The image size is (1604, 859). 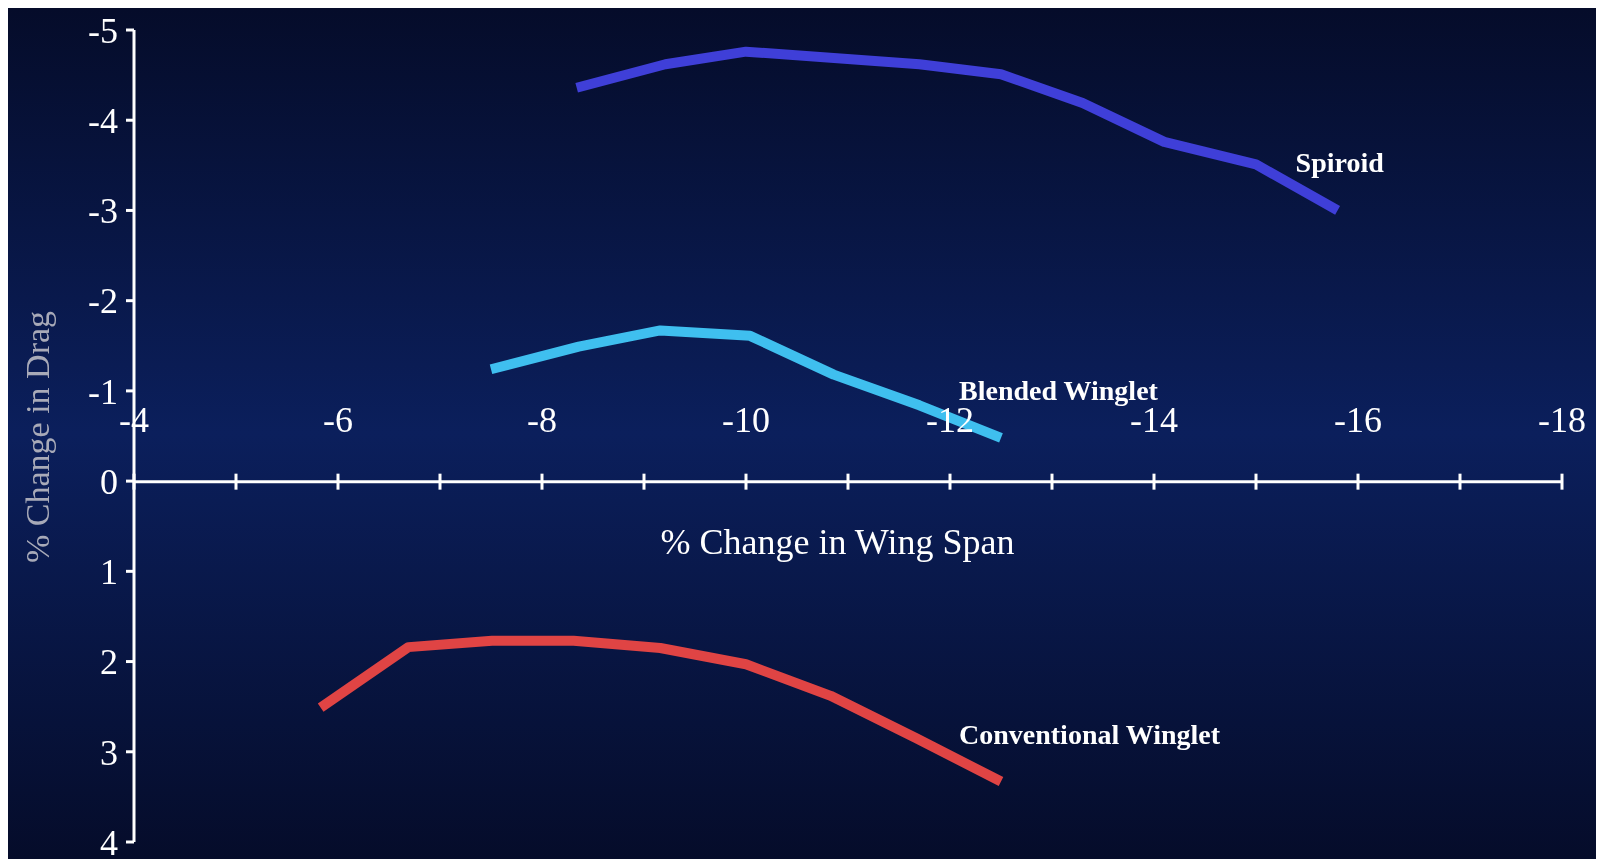 What do you see at coordinates (837, 541) in the screenshot?
I see `x-axis-title: % Change in Wing Span` at bounding box center [837, 541].